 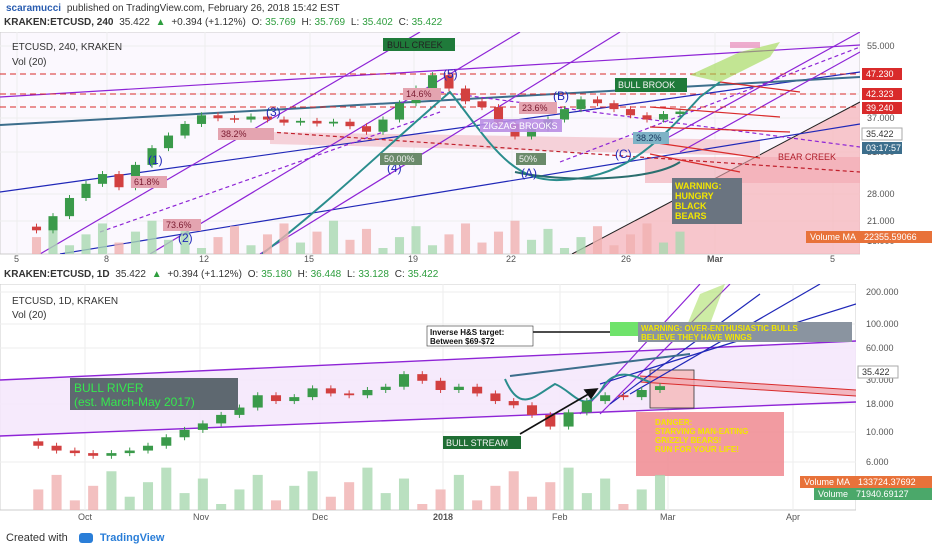 I want to click on panel2-volume: Volume 71940.69127, so click(x=863, y=494).